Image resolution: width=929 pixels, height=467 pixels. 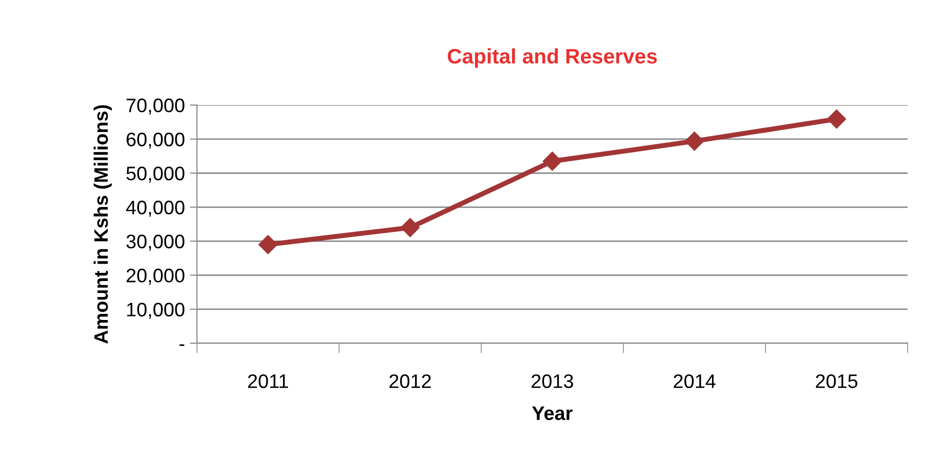 What do you see at coordinates (552, 58) in the screenshot?
I see `chart-title: Capital and Reserves` at bounding box center [552, 58].